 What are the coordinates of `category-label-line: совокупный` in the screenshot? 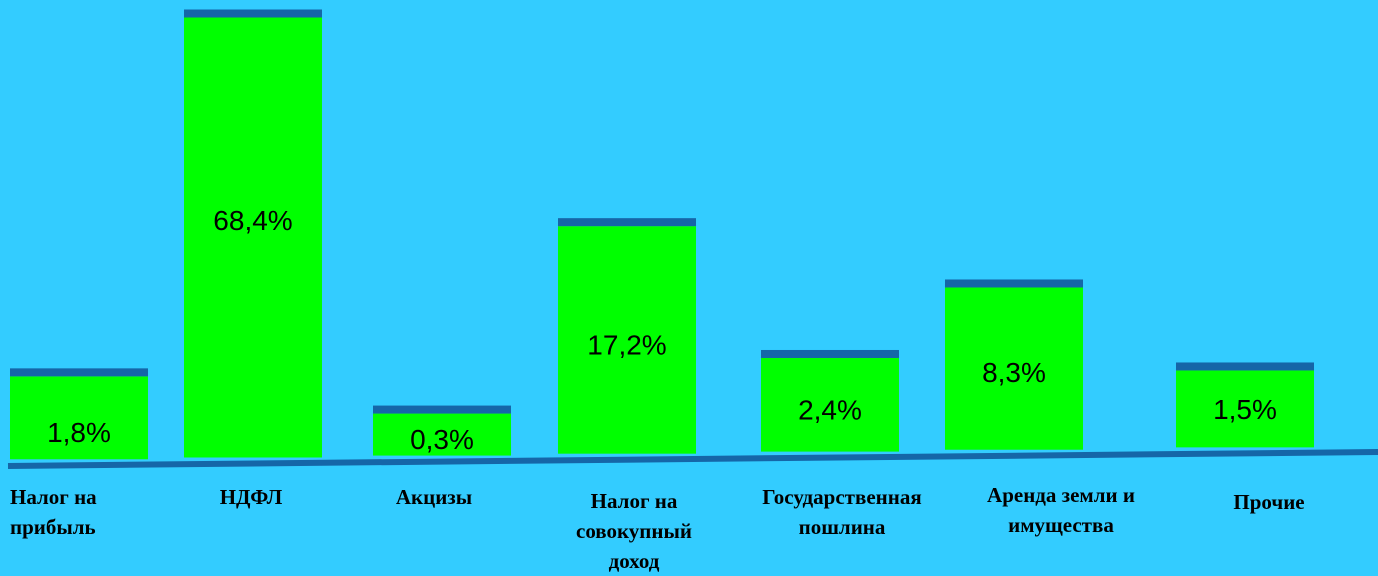 It's located at (634, 531).